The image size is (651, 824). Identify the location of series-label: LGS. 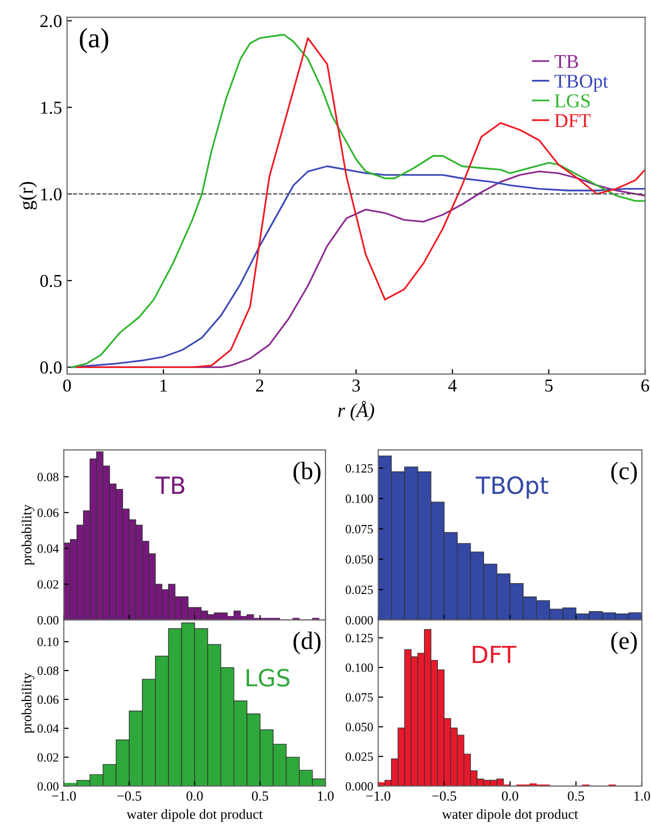
(268, 677).